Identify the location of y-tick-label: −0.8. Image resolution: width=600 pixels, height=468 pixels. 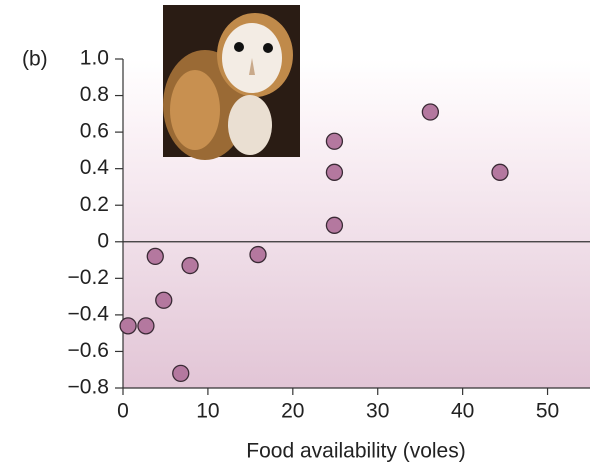
(88, 387).